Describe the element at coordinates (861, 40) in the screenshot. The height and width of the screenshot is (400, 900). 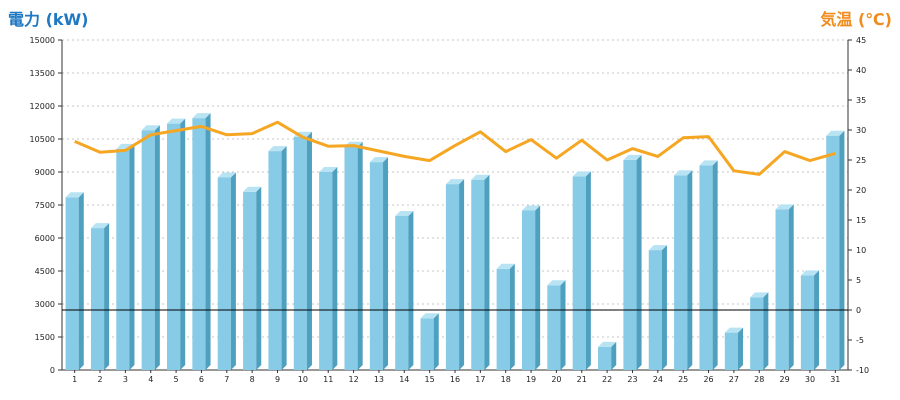
I see `right-tick-label: 45` at that location.